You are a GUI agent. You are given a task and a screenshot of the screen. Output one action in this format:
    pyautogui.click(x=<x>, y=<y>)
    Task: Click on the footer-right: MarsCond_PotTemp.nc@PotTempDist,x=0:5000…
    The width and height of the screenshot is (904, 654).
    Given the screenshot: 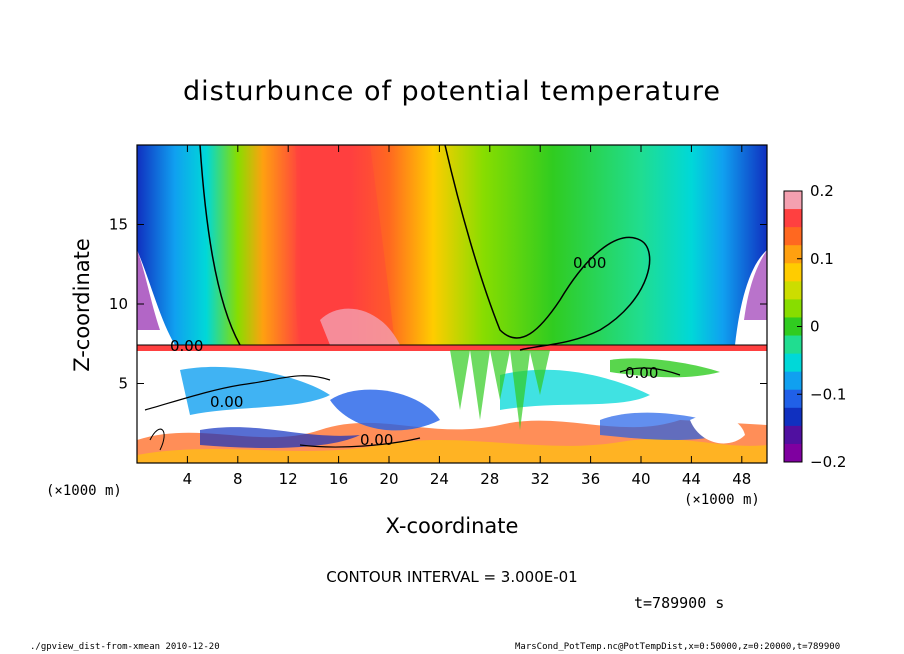 What is the action you would take?
    pyautogui.click(x=678, y=647)
    